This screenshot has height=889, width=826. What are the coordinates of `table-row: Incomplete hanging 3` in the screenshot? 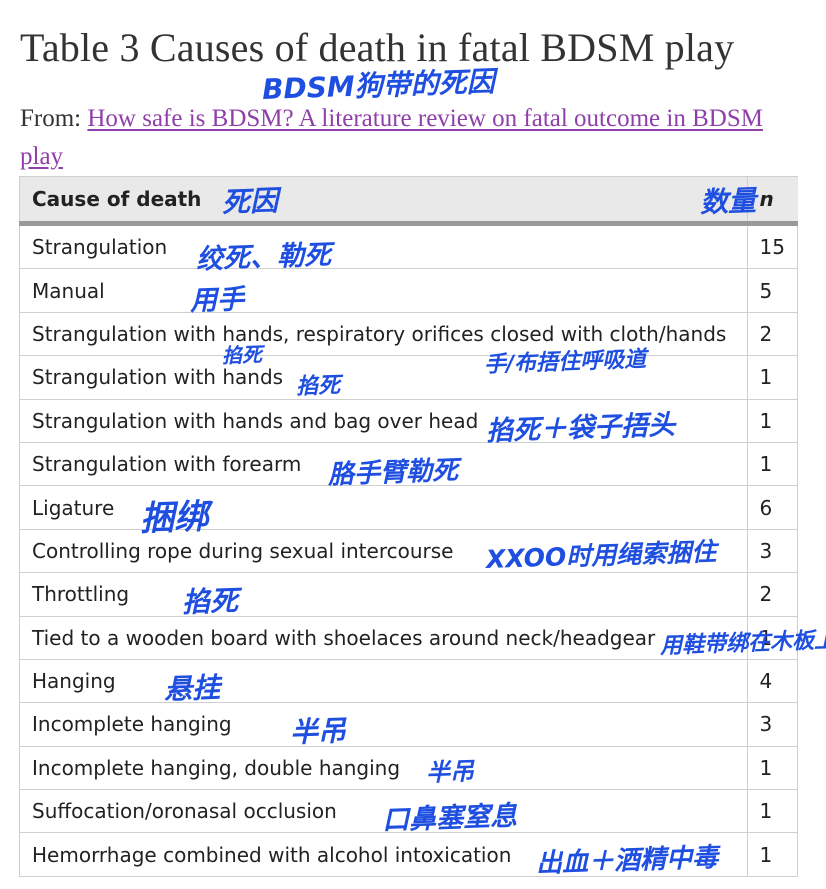 It's located at (409, 724).